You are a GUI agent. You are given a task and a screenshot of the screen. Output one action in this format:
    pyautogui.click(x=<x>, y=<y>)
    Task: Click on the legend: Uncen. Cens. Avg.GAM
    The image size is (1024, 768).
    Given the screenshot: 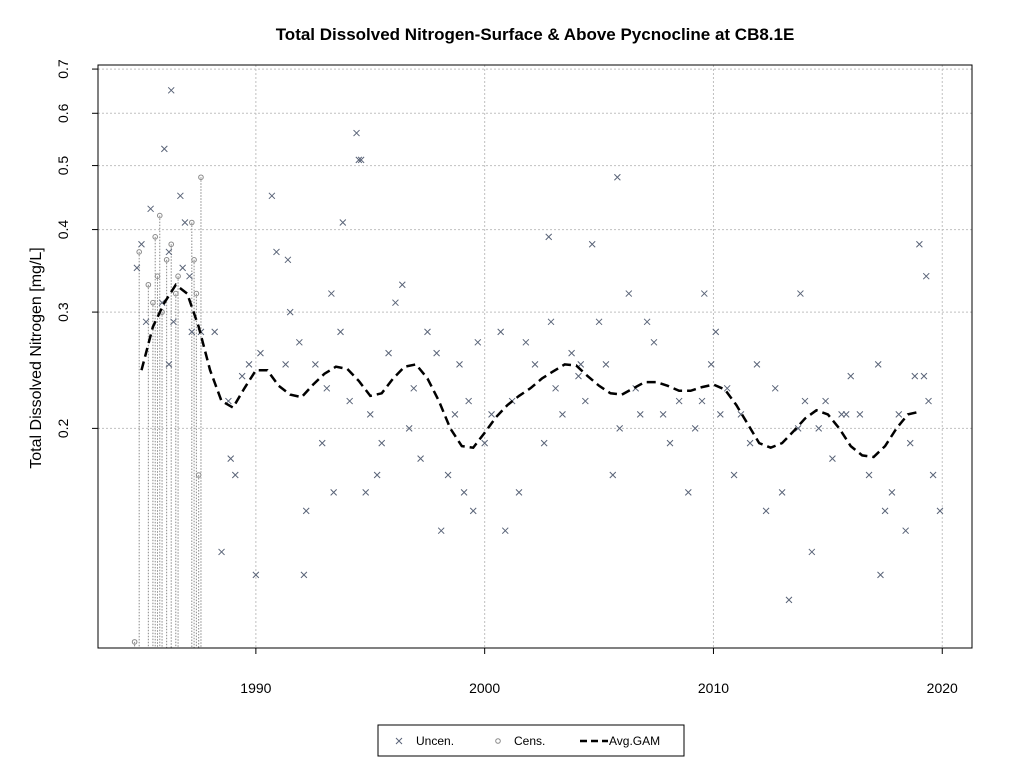 What is the action you would take?
    pyautogui.click(x=531, y=740)
    